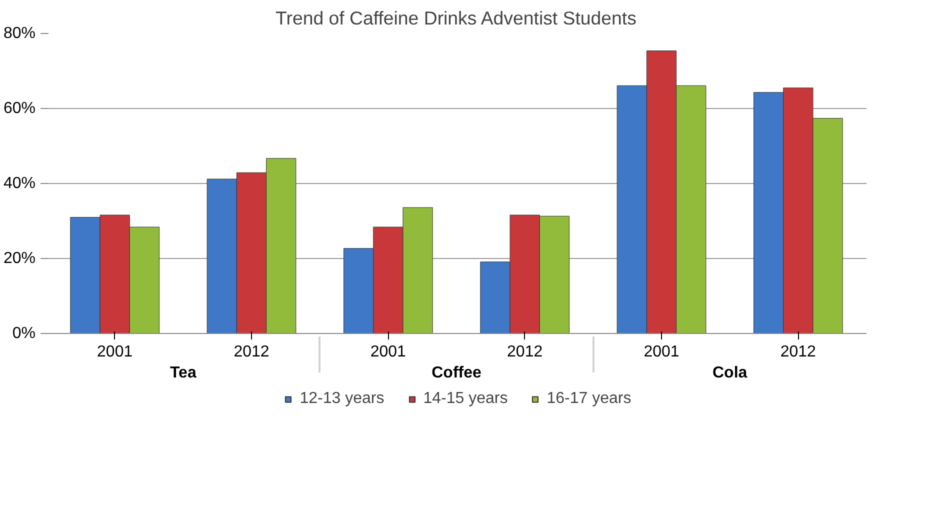  Describe the element at coordinates (183, 373) in the screenshot. I see `text: Tea` at that location.